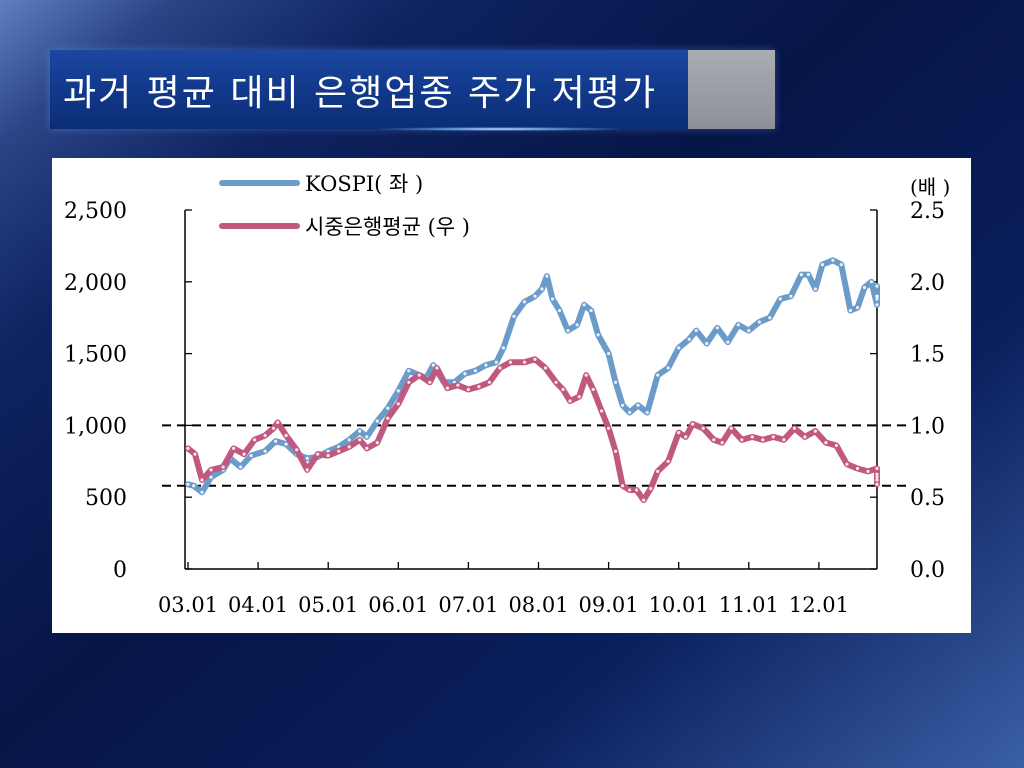 This screenshot has height=768, width=1024. What do you see at coordinates (927, 498) in the screenshot?
I see `right-axis-tick-label: 0.5` at bounding box center [927, 498].